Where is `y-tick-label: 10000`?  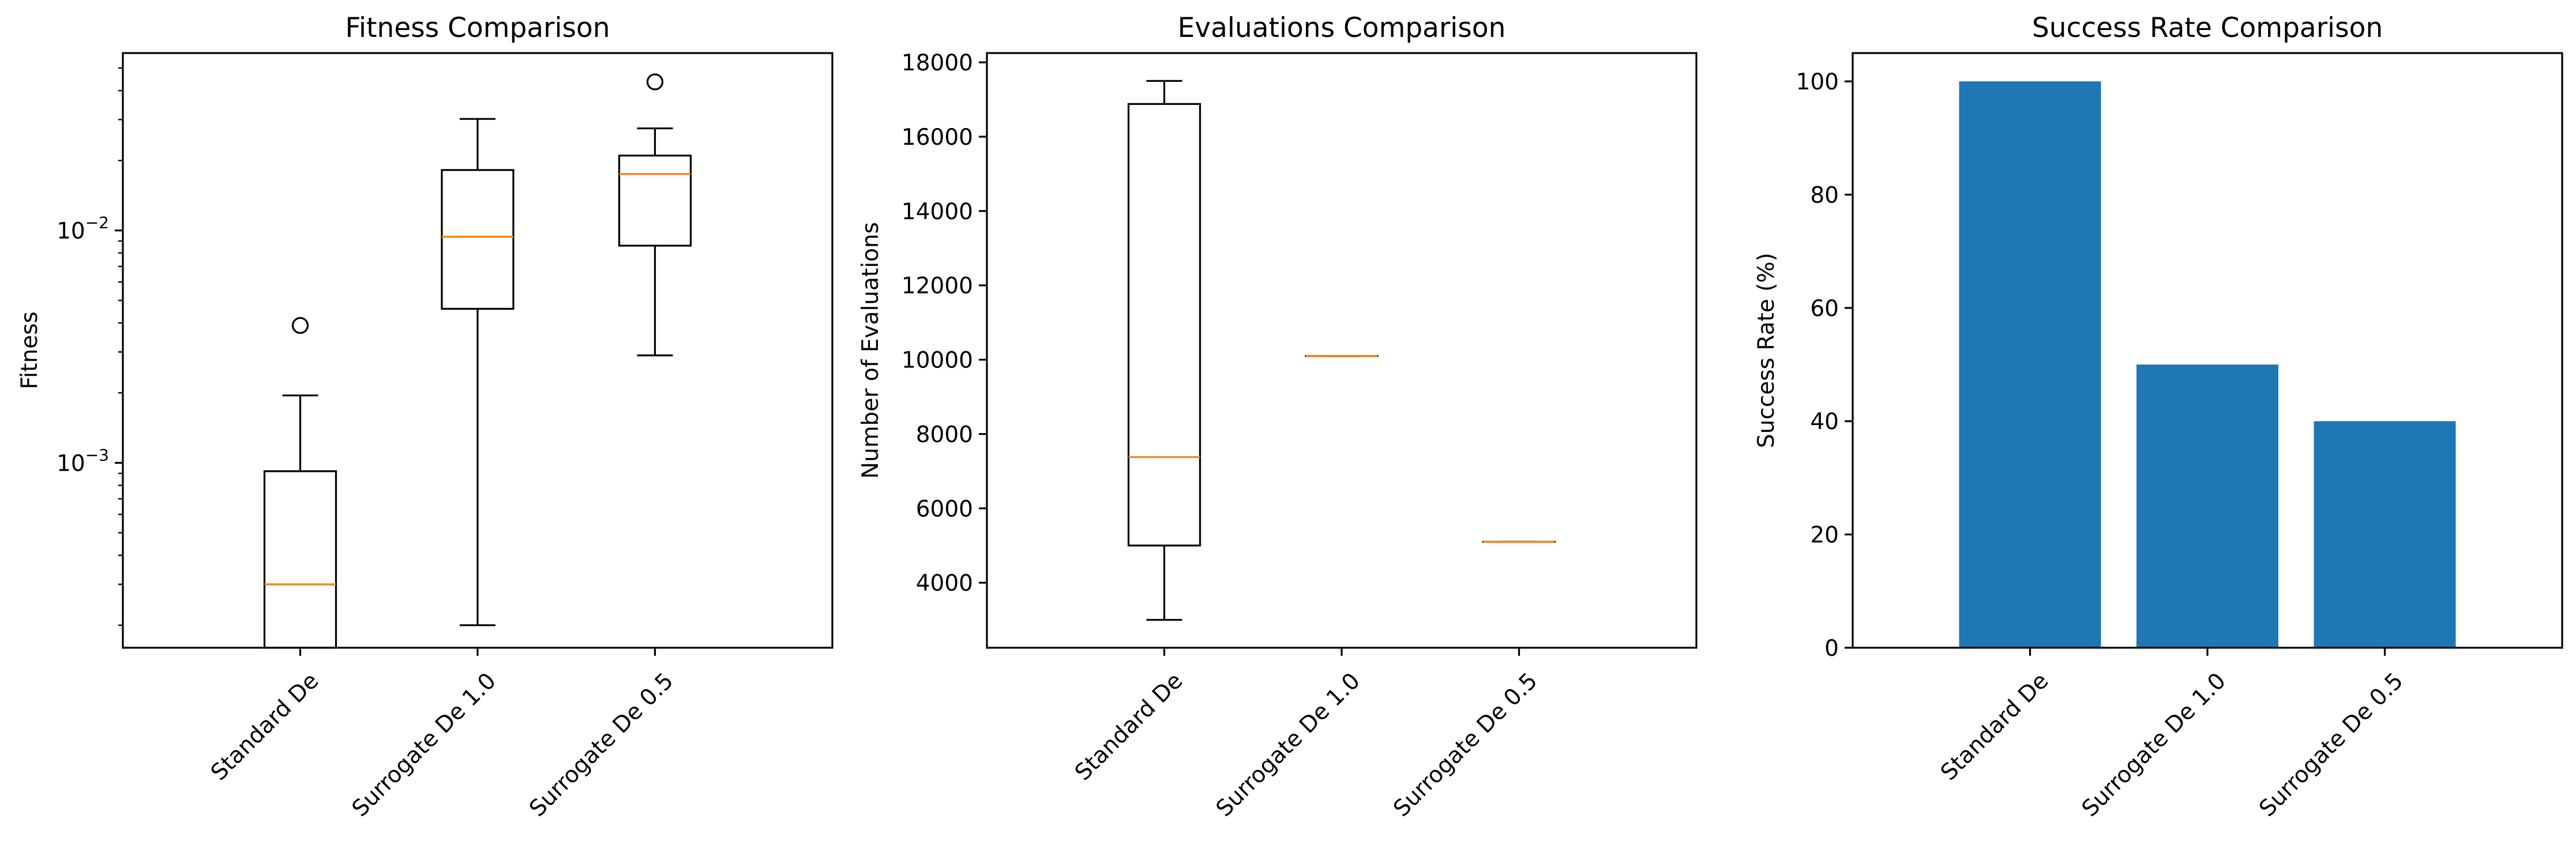
y-tick-label: 10000 is located at coordinates (937, 361).